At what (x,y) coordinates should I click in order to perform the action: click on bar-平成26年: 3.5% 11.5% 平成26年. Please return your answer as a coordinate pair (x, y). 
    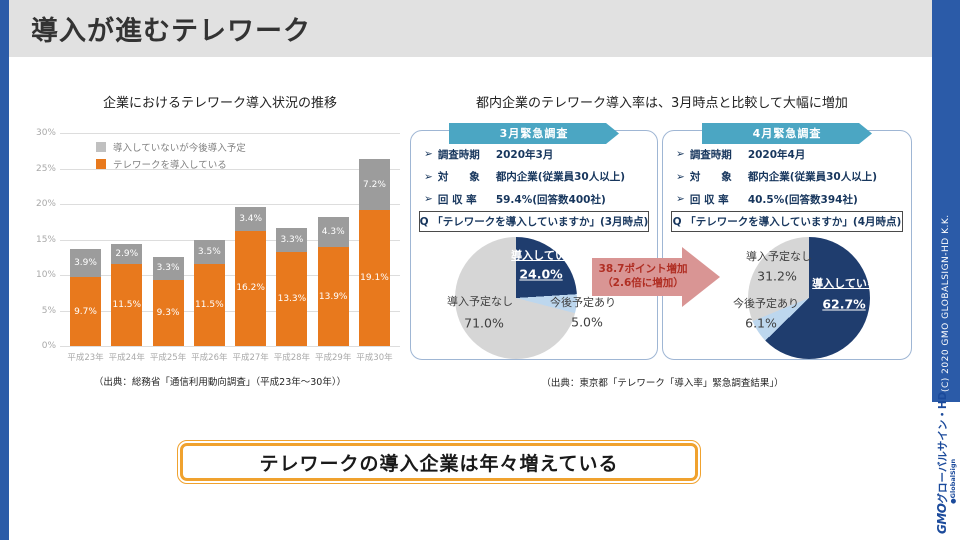
    Looking at the image, I should click on (209, 248).